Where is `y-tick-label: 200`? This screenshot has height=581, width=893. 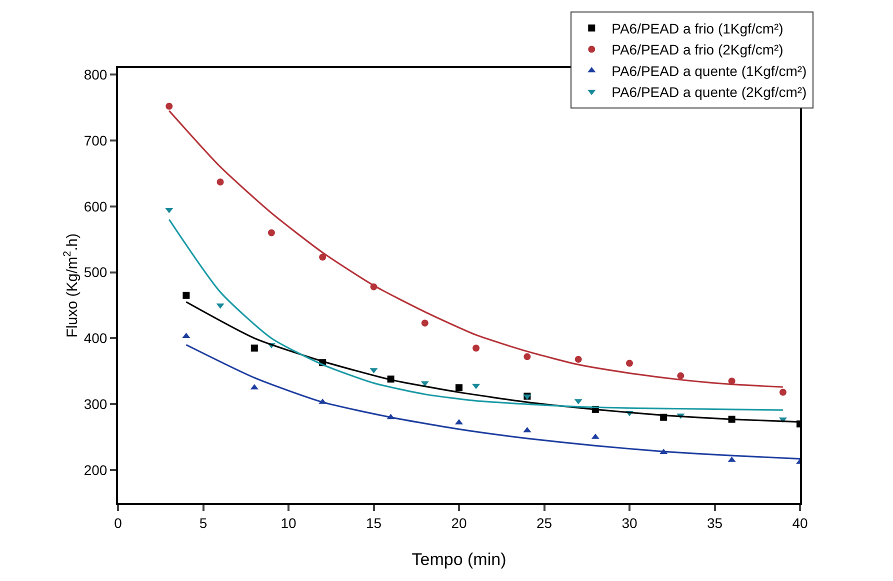
y-tick-label: 200 is located at coordinates (96, 470).